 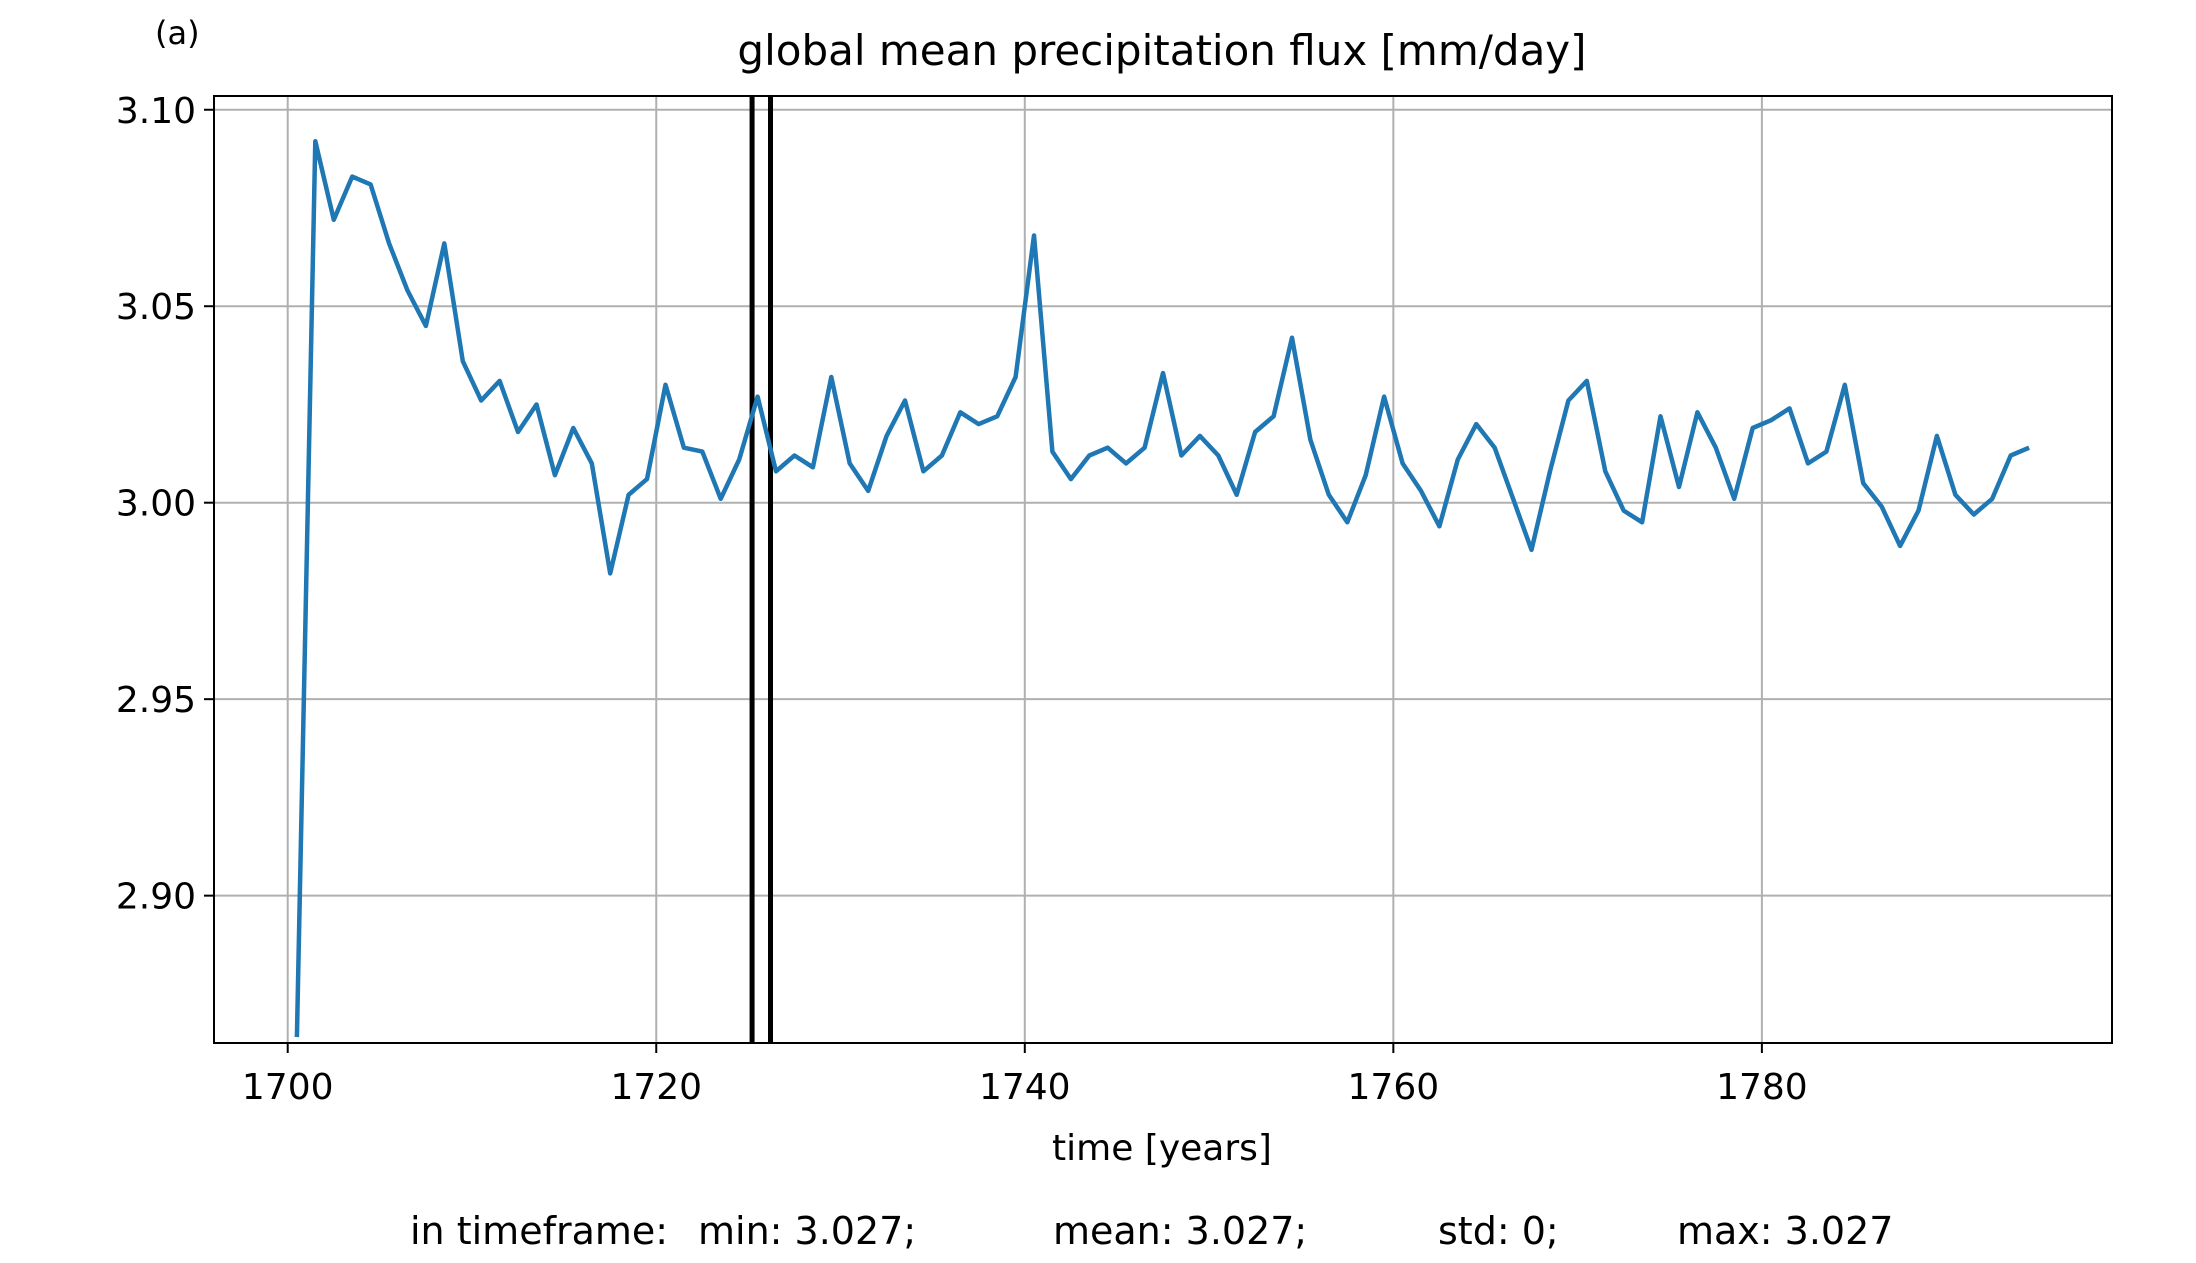 What do you see at coordinates (177, 33) in the screenshot?
I see `panel-label: (a)` at bounding box center [177, 33].